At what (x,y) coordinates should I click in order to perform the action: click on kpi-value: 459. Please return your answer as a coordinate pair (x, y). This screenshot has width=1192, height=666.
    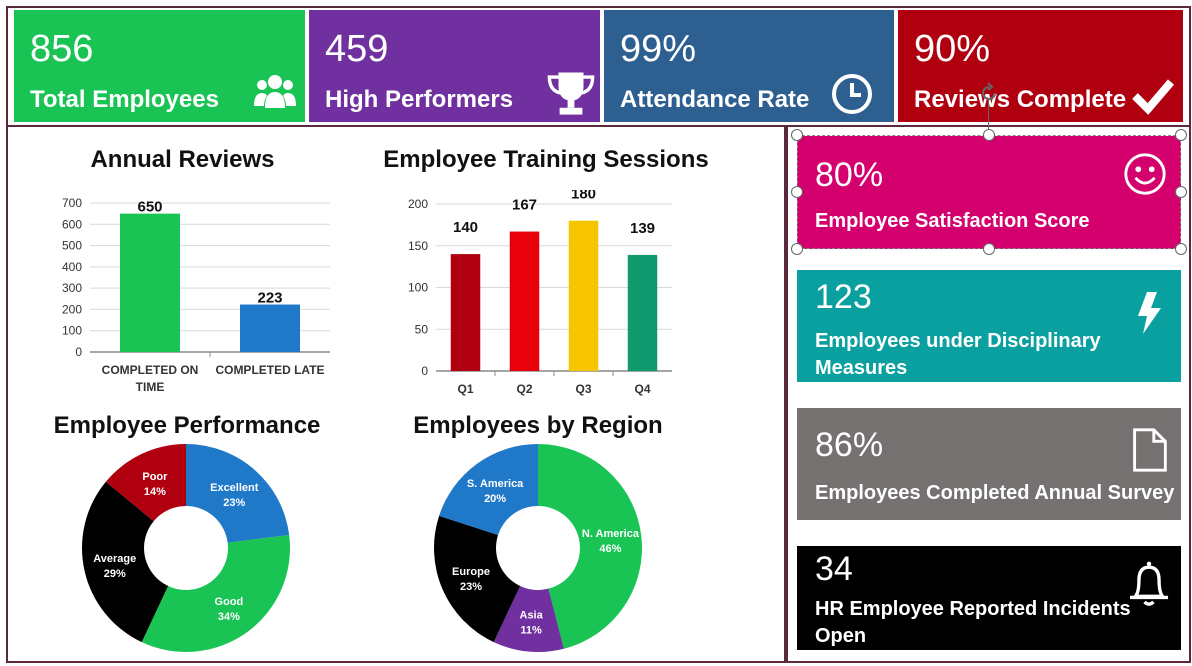
    Looking at the image, I should click on (357, 49).